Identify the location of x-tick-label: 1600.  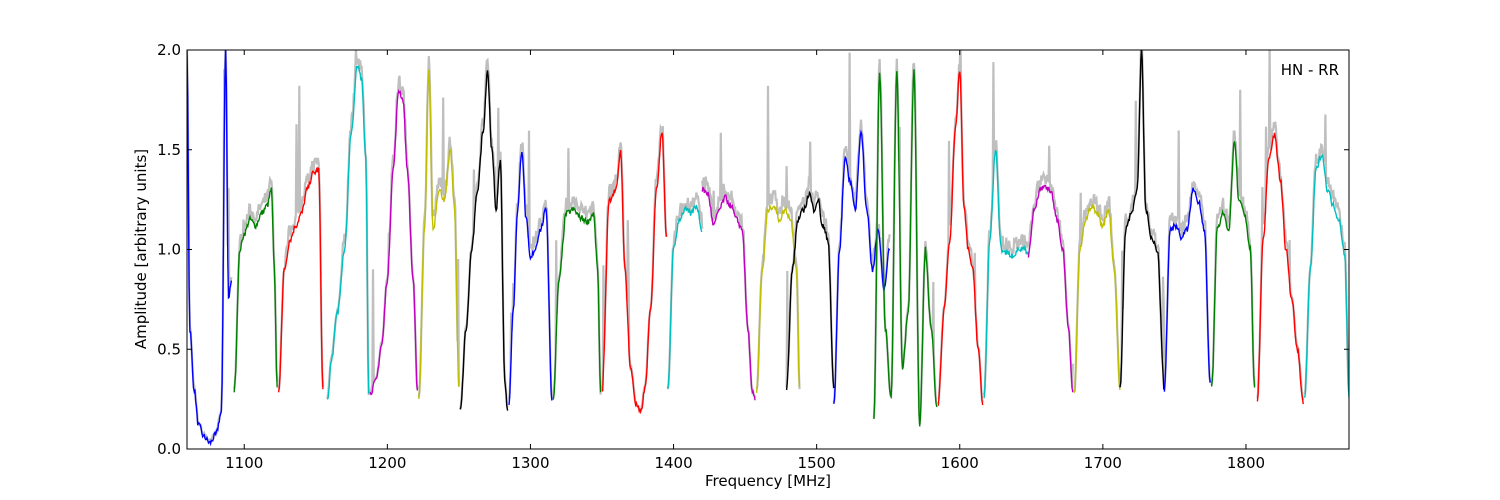
(960, 463).